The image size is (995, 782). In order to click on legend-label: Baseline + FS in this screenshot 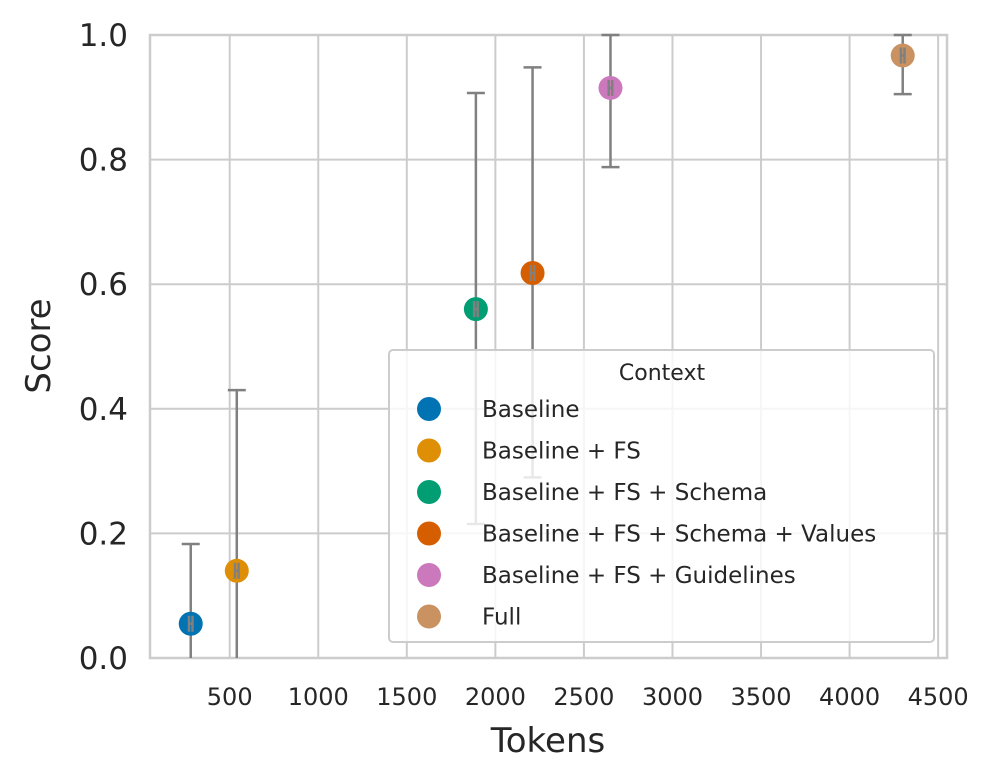, I will do `click(561, 452)`.